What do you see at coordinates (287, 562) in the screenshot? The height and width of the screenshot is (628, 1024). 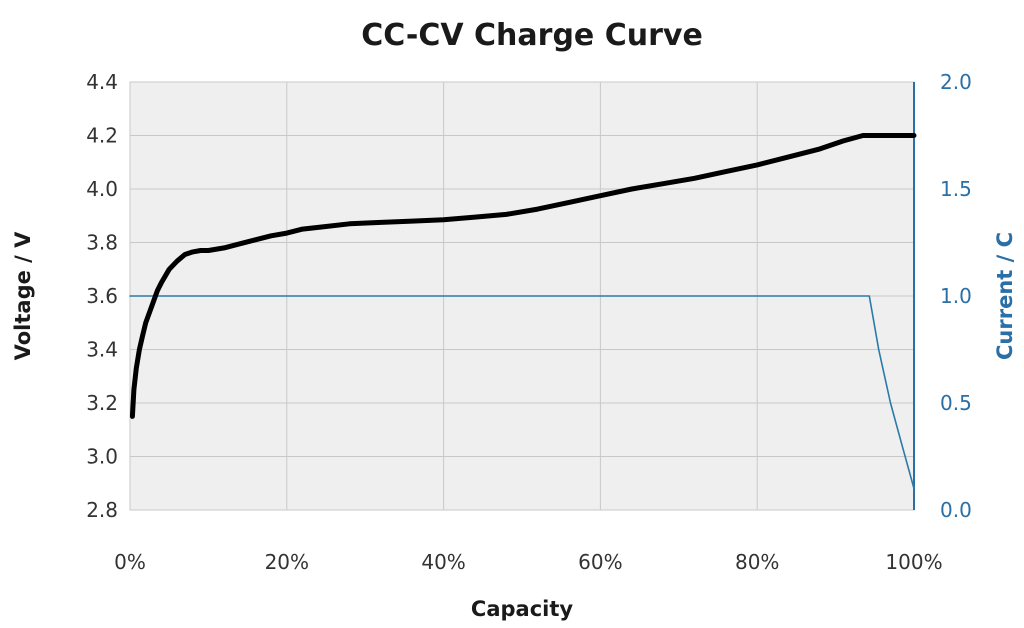 I see `x-tick-label: 20%` at bounding box center [287, 562].